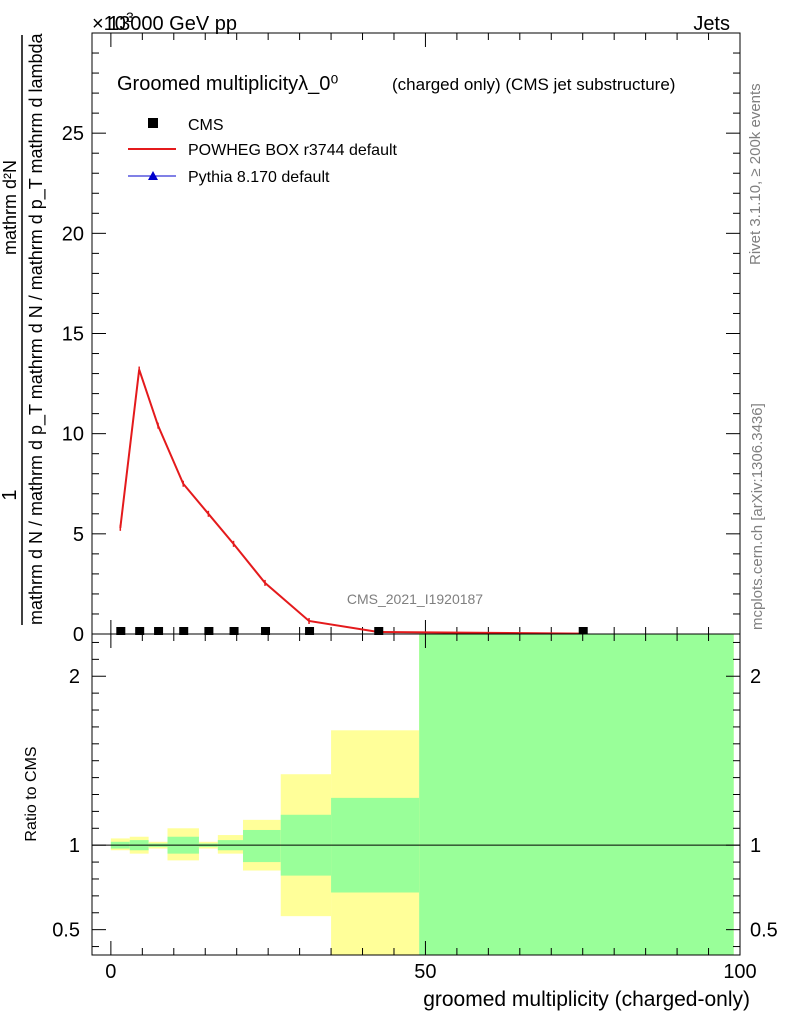 This screenshot has height=1029, width=786. Describe the element at coordinates (74, 677) in the screenshot. I see `ratio-y-tick-label: 2` at that location.